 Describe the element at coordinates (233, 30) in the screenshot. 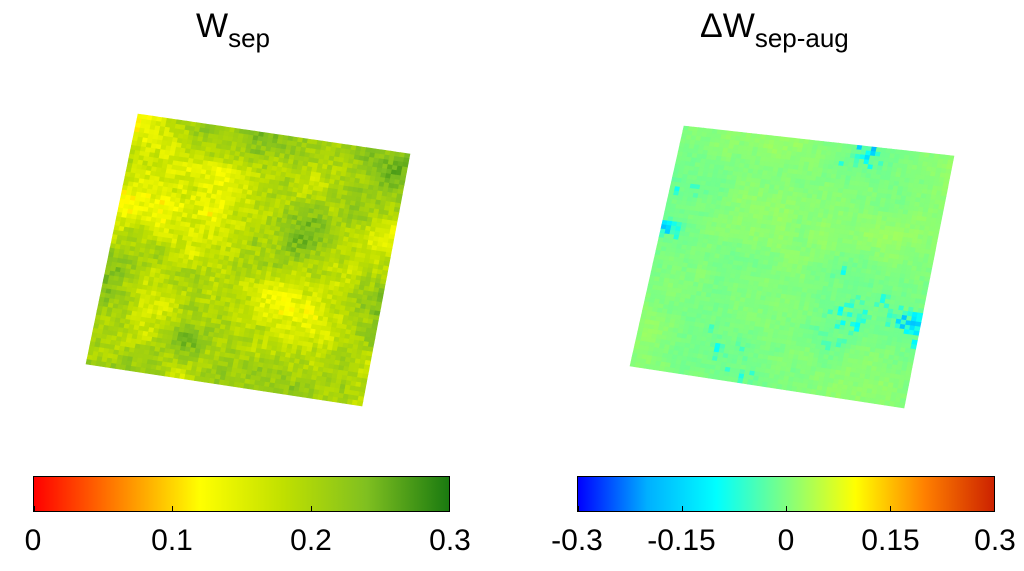

I see `chart-title-wsep: Wsep` at that location.